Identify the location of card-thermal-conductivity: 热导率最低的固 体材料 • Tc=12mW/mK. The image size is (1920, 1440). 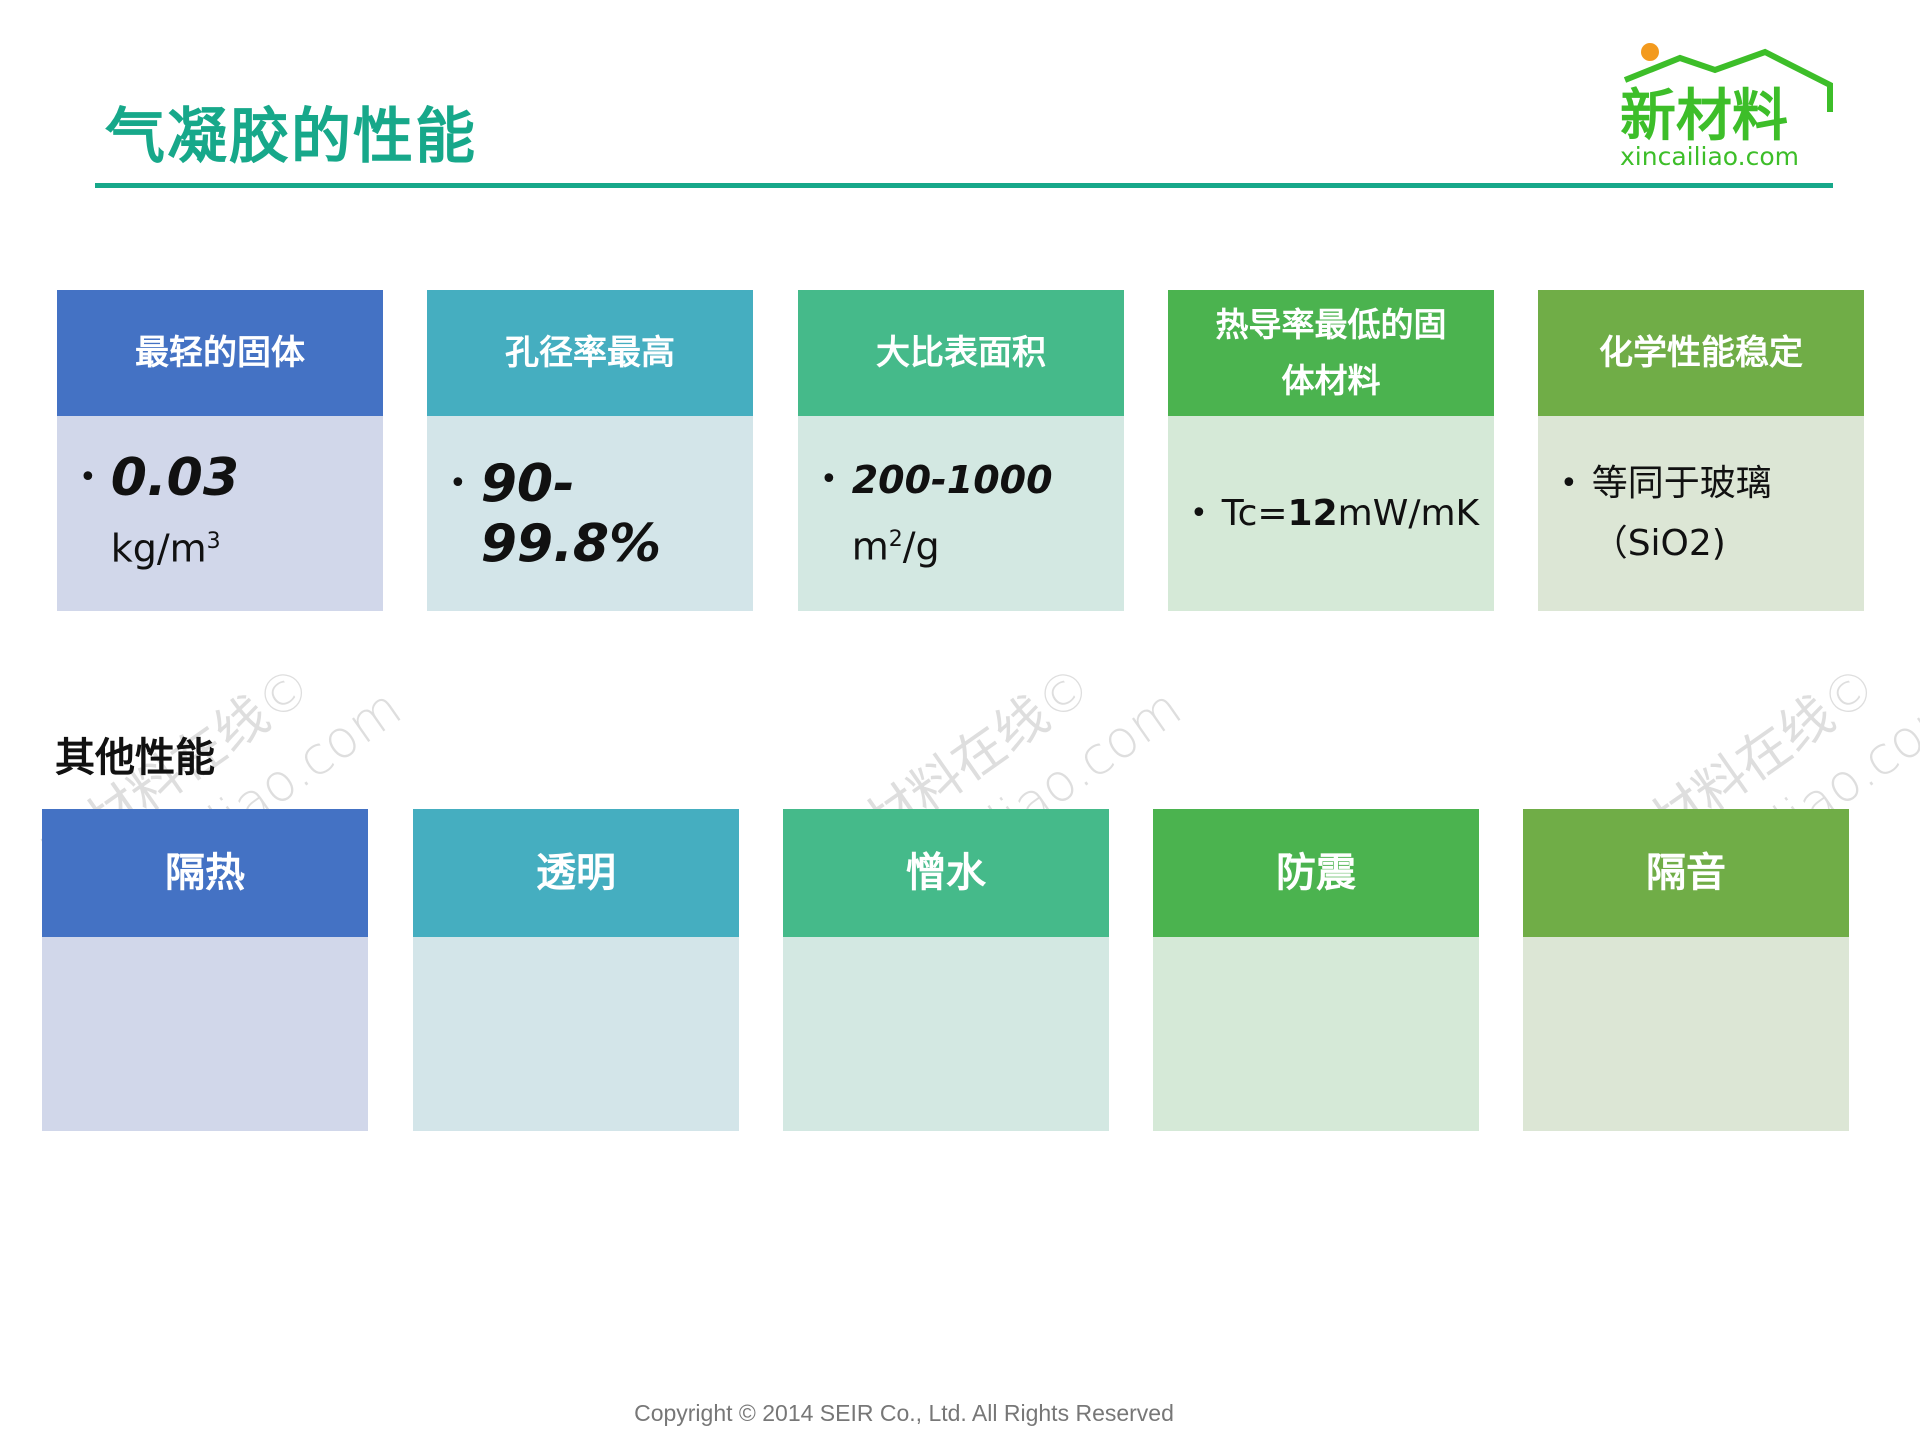
(1331, 450).